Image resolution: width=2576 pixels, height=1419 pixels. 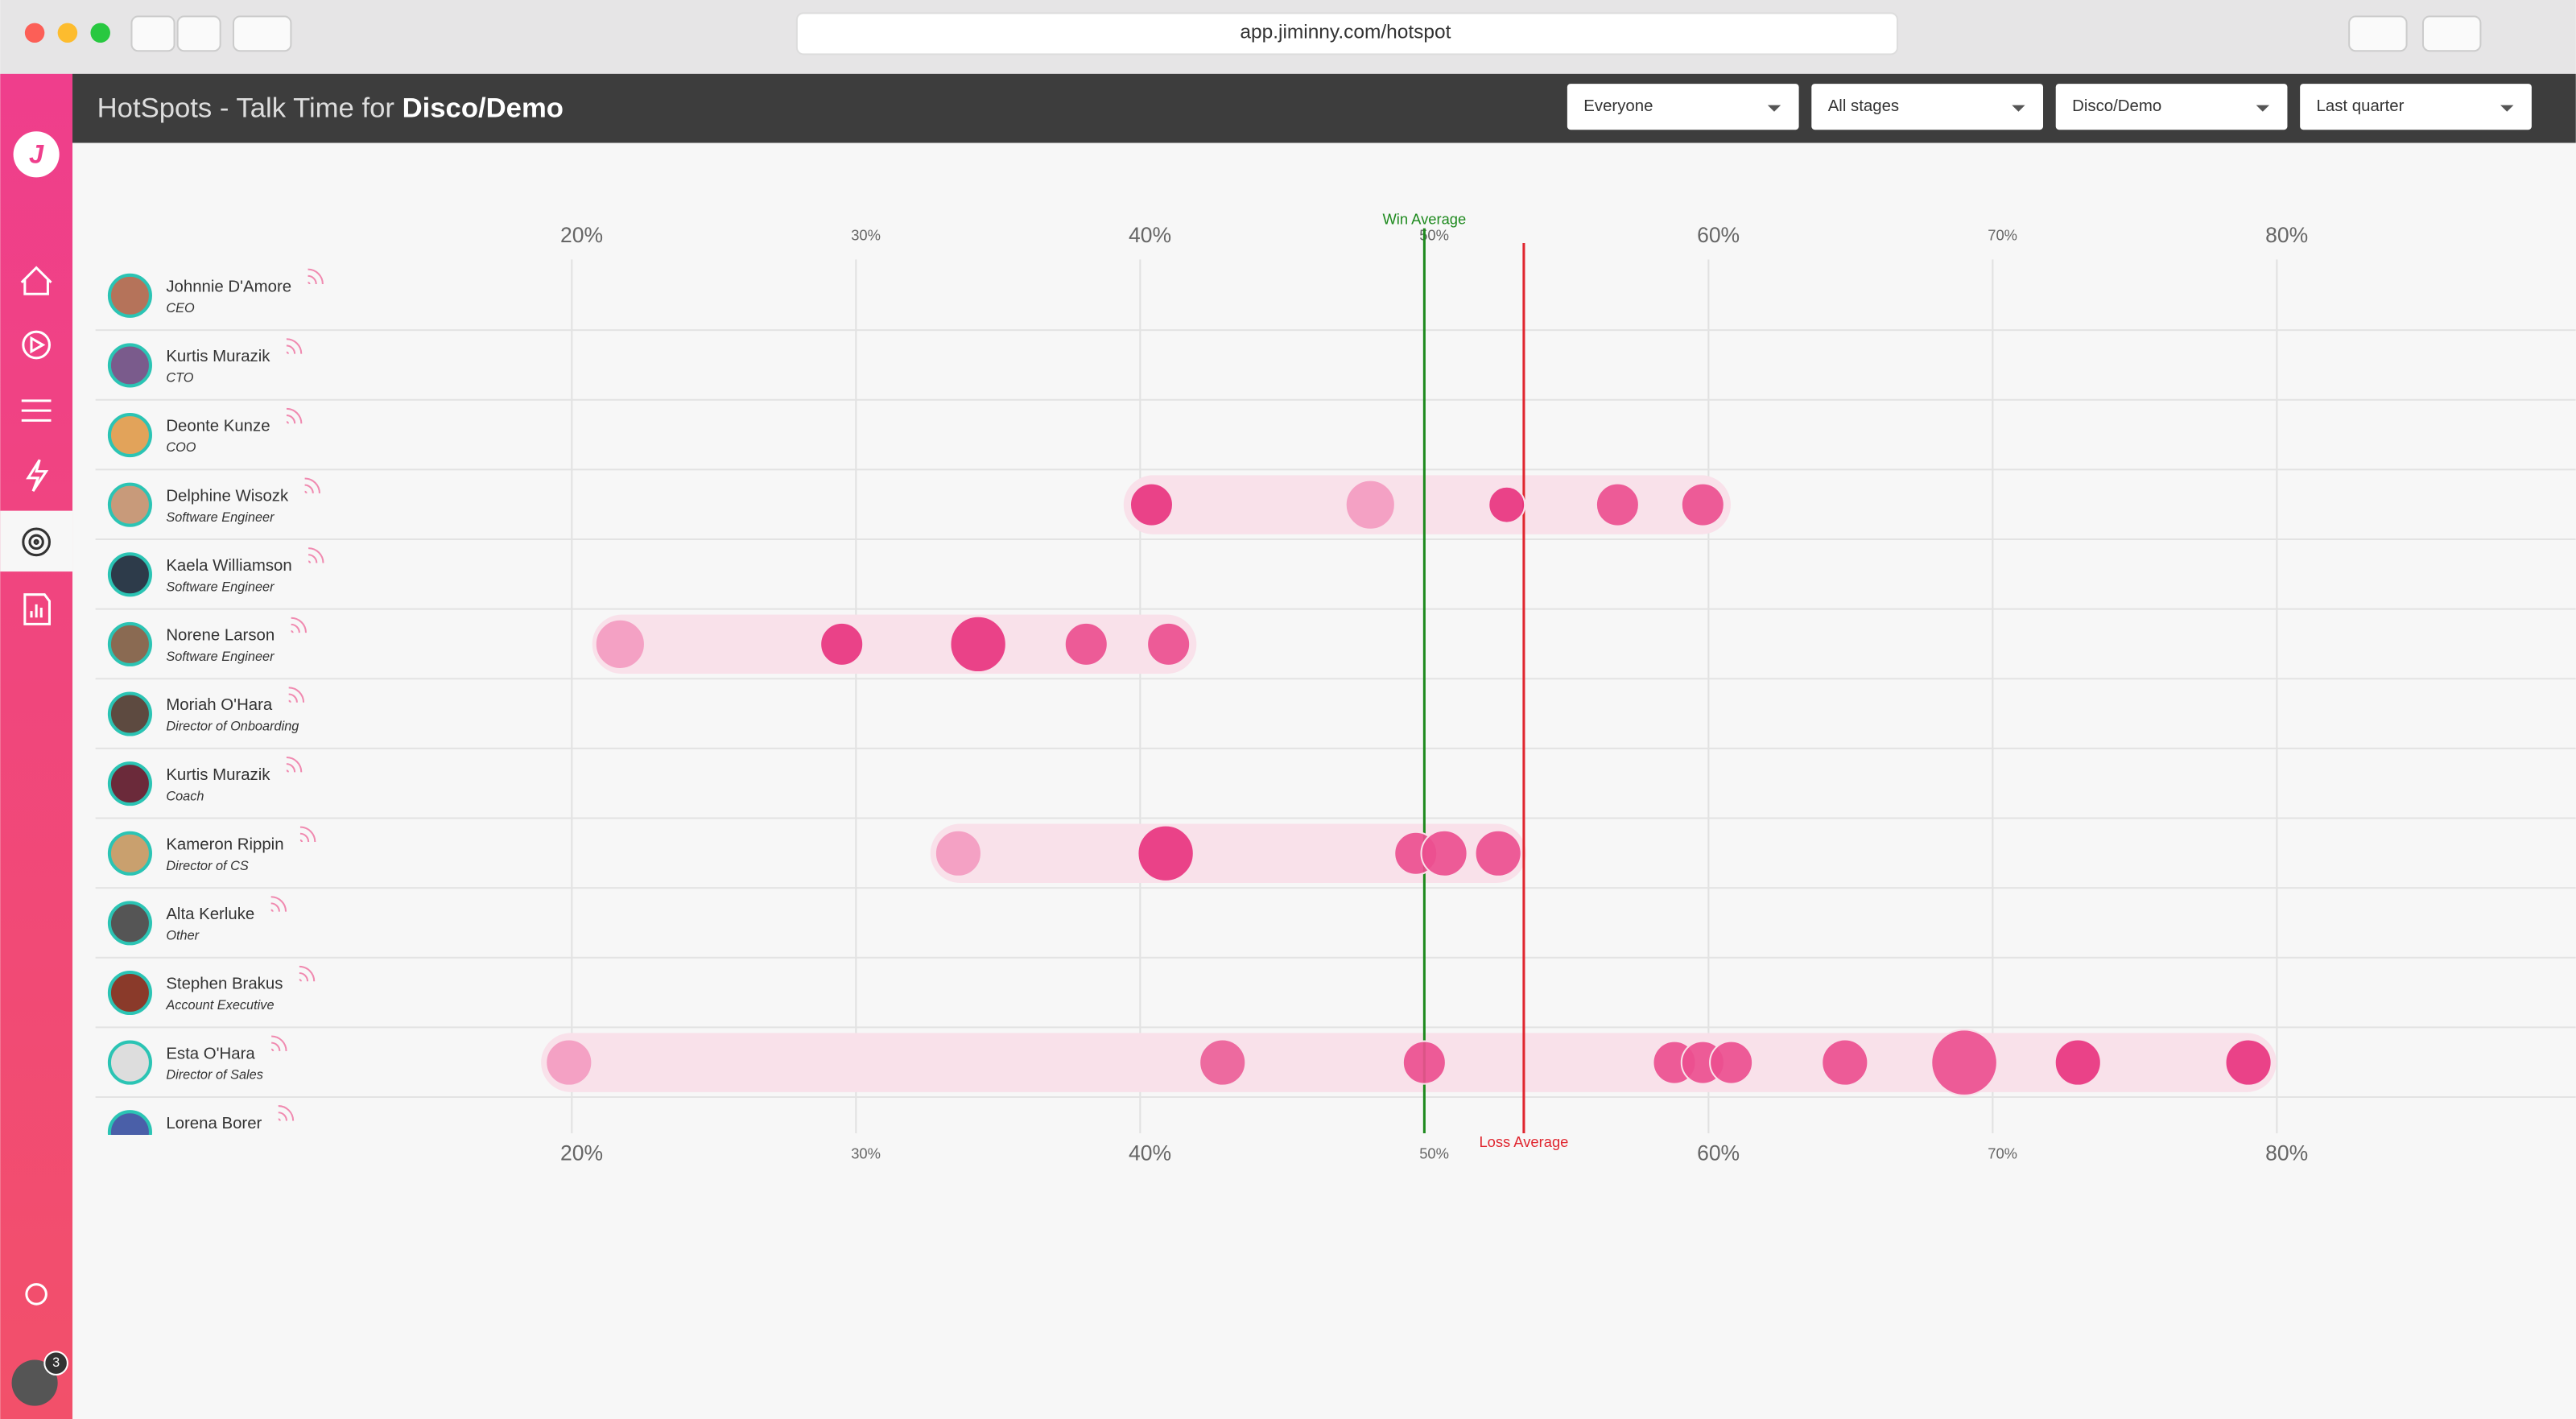 I want to click on title-text: HotSpots - Talk Time for, so click(x=245, y=109).